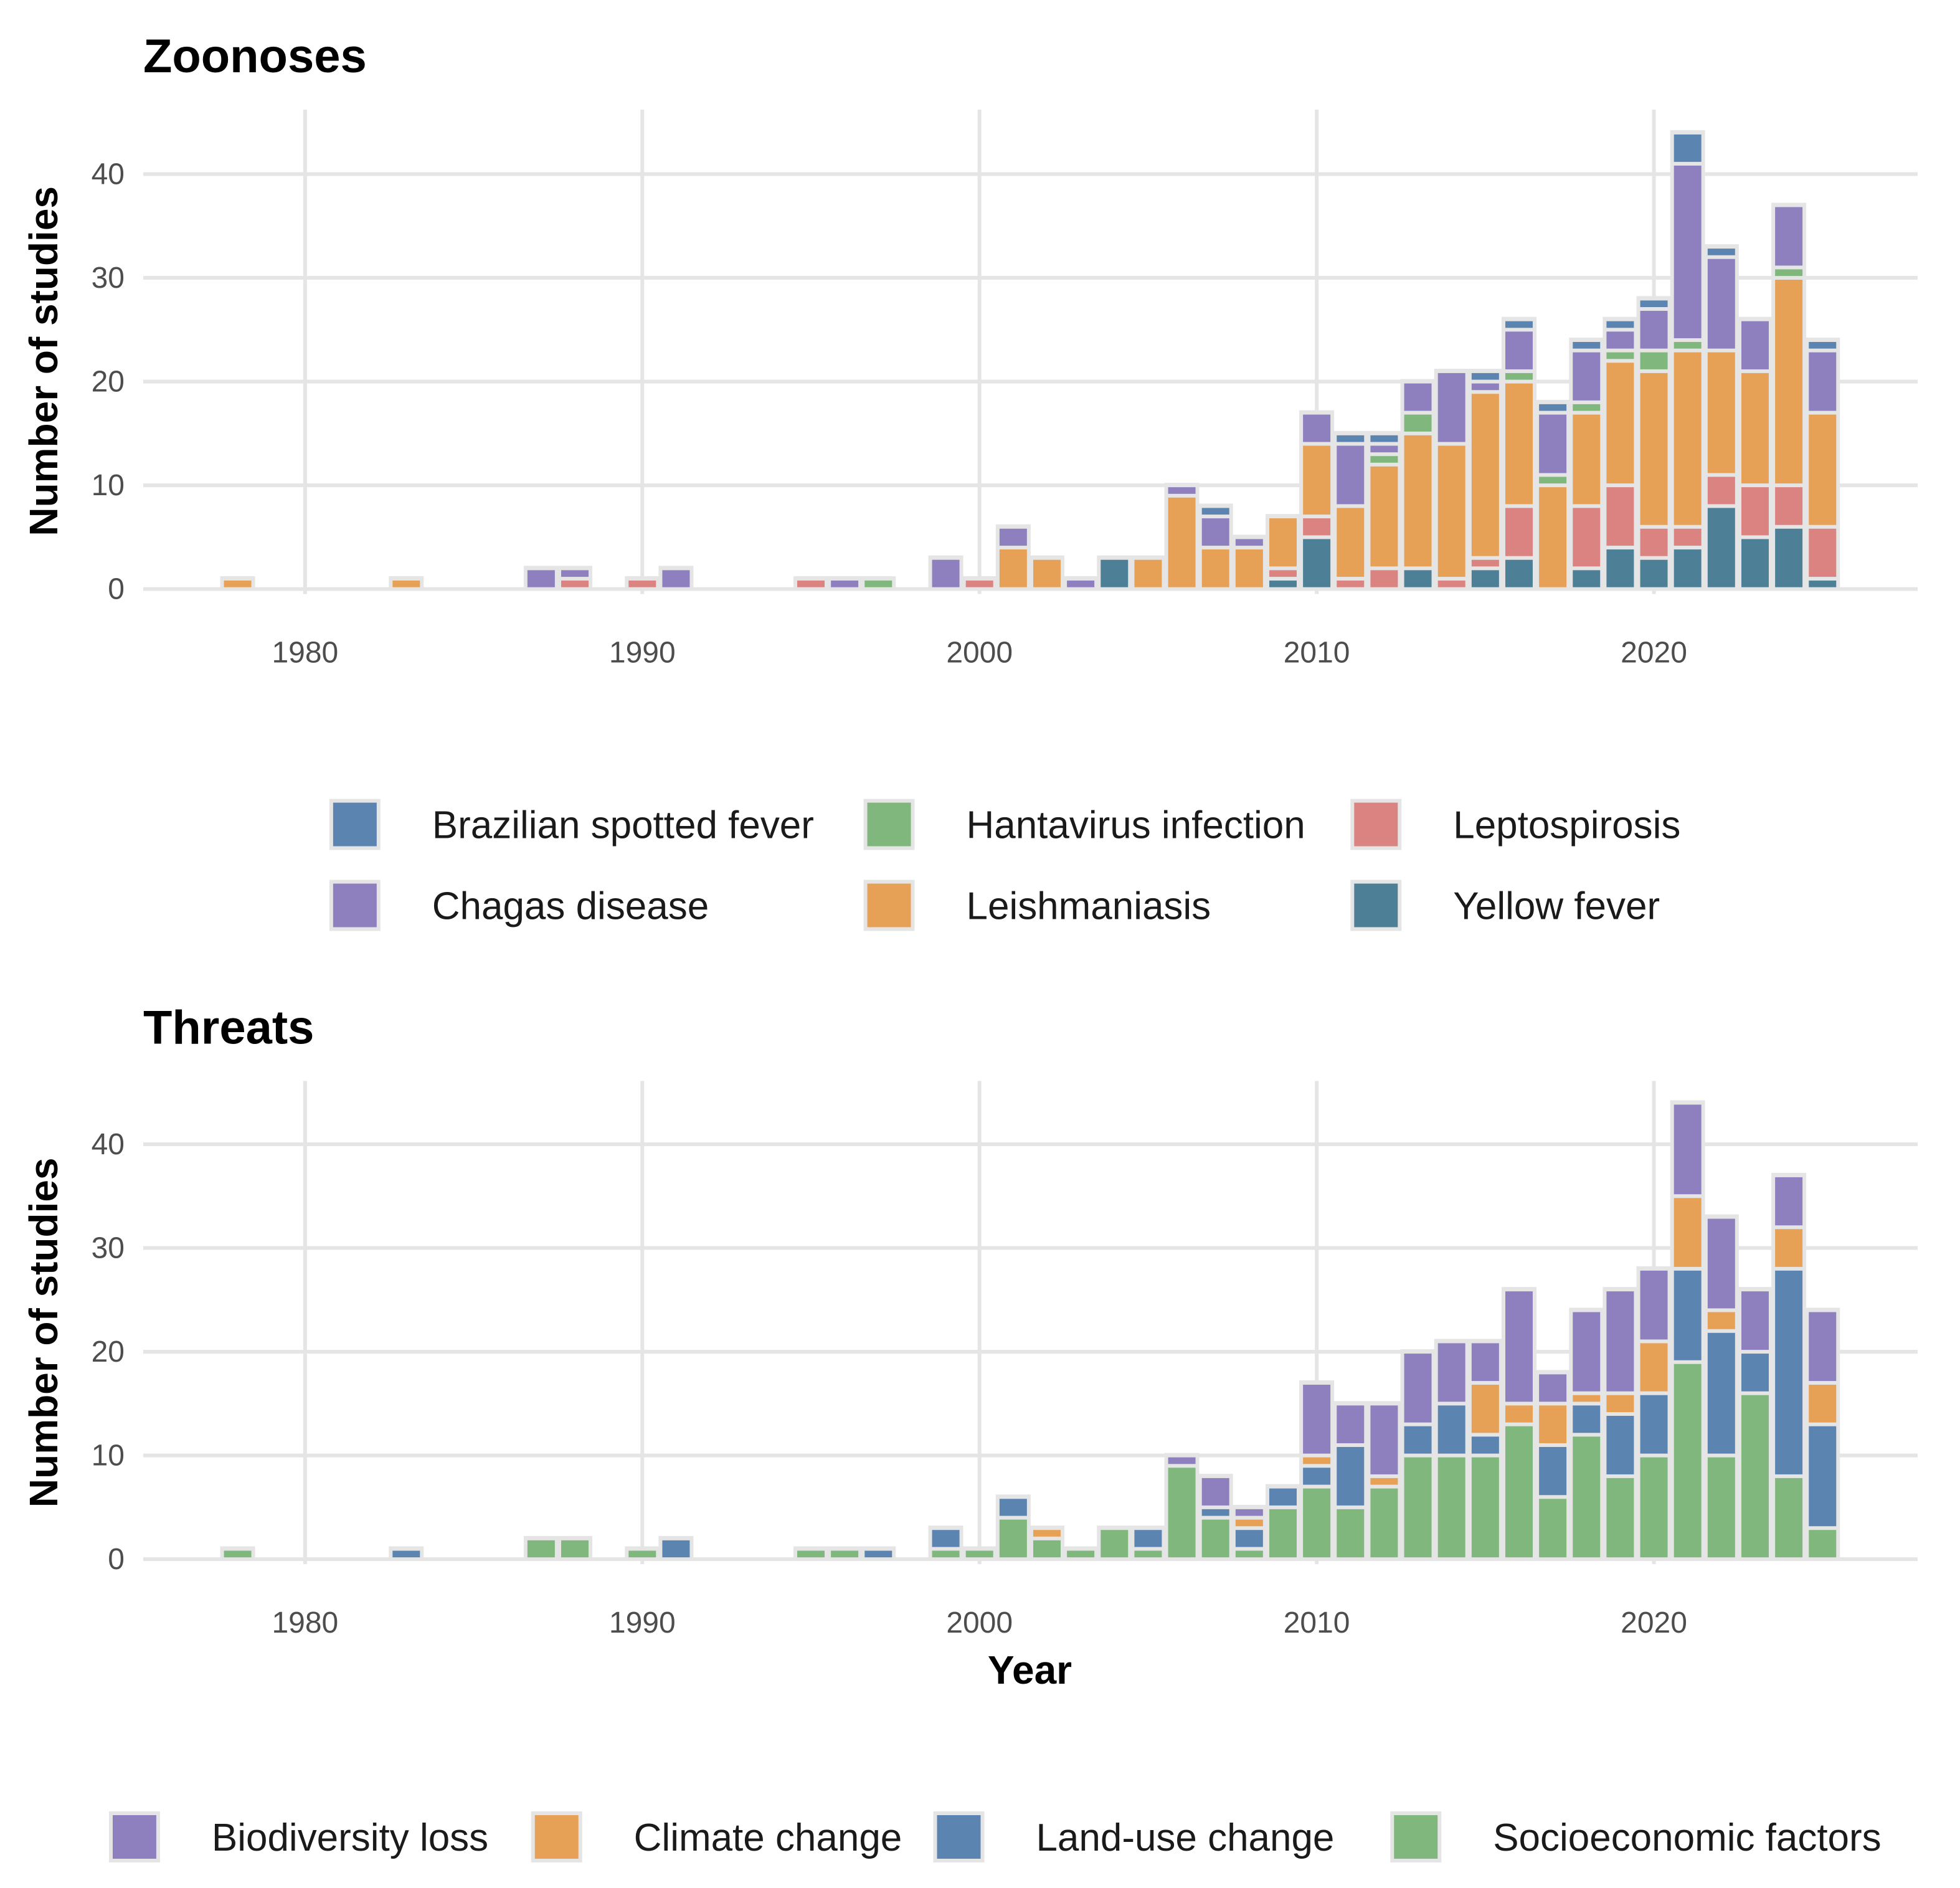  Describe the element at coordinates (1566, 825) in the screenshot. I see `legend-label: Leptospirosis` at that location.